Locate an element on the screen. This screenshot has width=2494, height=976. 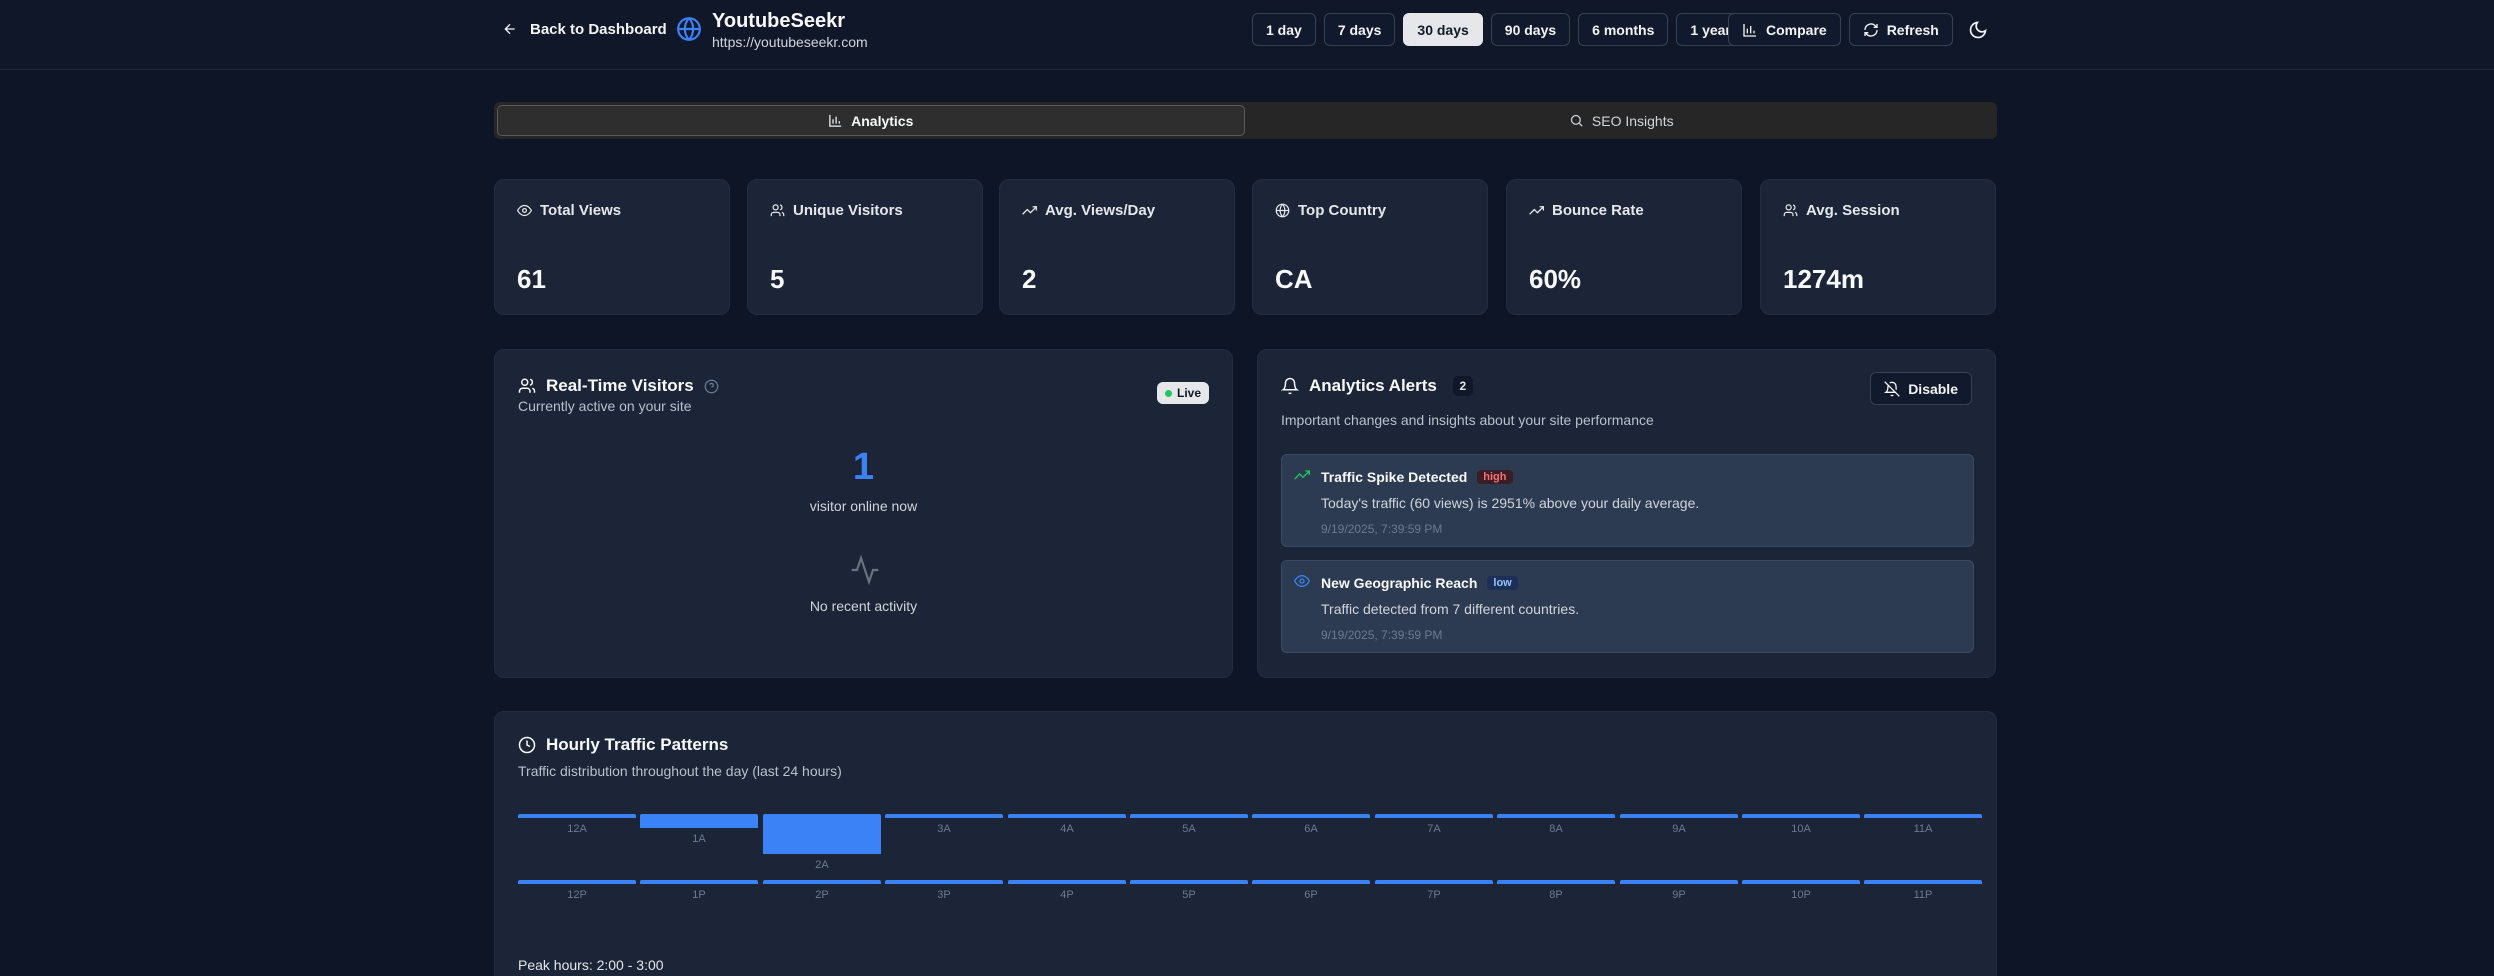
hour-cell: 4A is located at coordinates (1067, 824).